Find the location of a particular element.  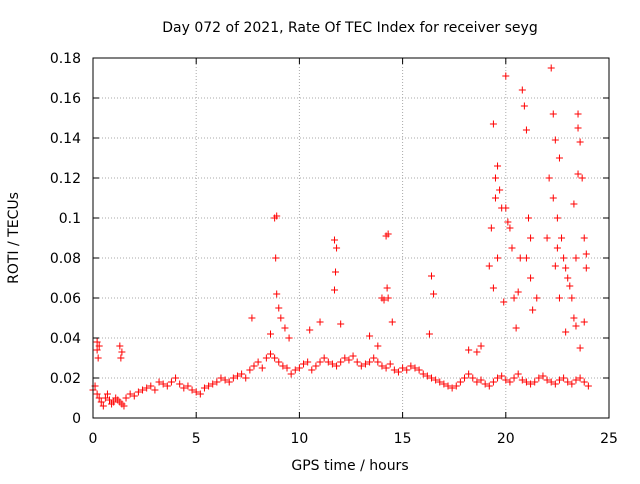

y-tick-label: 0.06 is located at coordinates (65, 299).